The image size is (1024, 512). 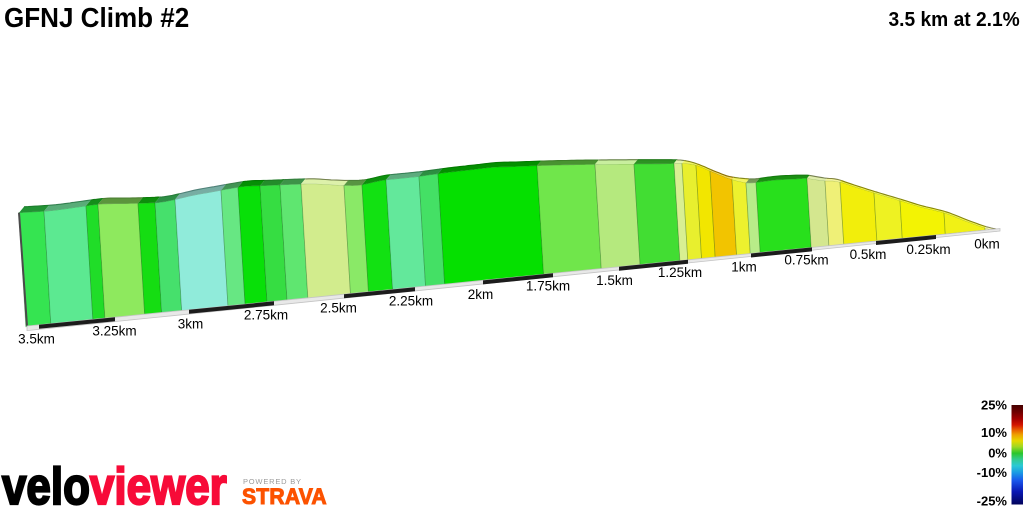 What do you see at coordinates (987, 244) in the screenshot?
I see `svg-text: 0km` at bounding box center [987, 244].